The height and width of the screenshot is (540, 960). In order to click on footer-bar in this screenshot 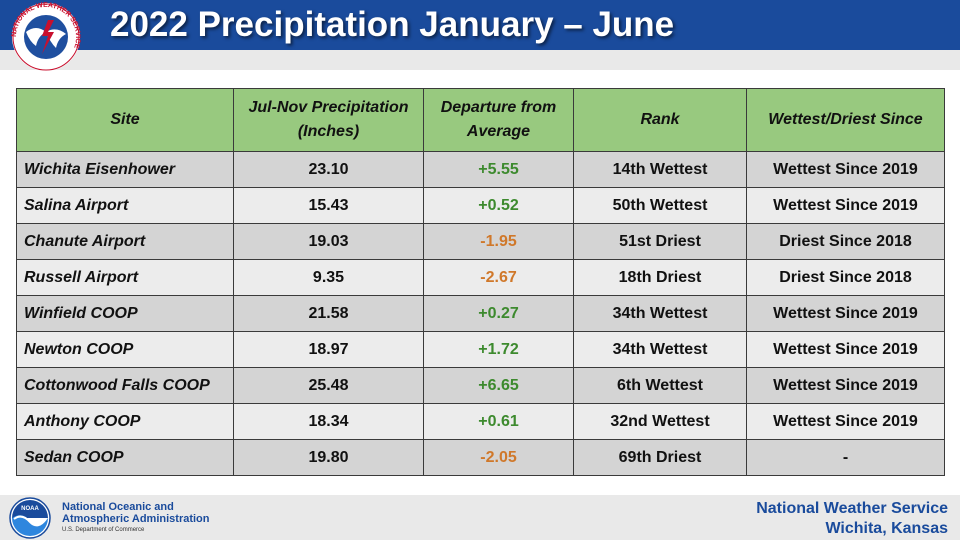, I will do `click(480, 517)`.